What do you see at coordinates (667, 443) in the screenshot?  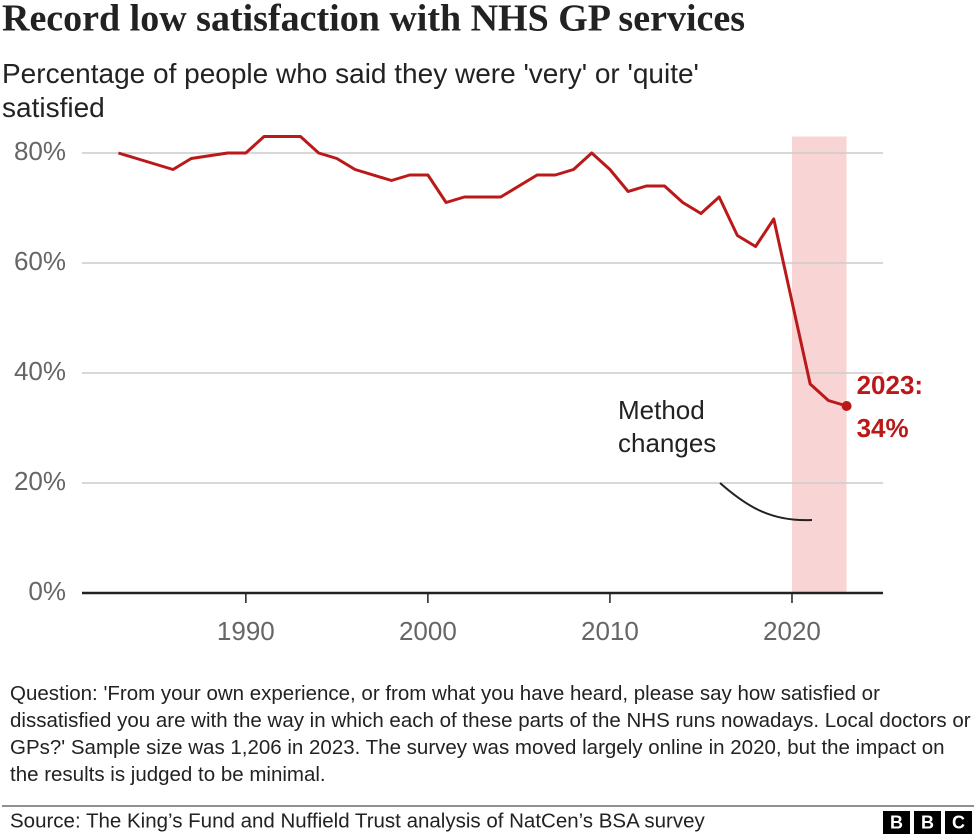 I see `annotation: changes` at bounding box center [667, 443].